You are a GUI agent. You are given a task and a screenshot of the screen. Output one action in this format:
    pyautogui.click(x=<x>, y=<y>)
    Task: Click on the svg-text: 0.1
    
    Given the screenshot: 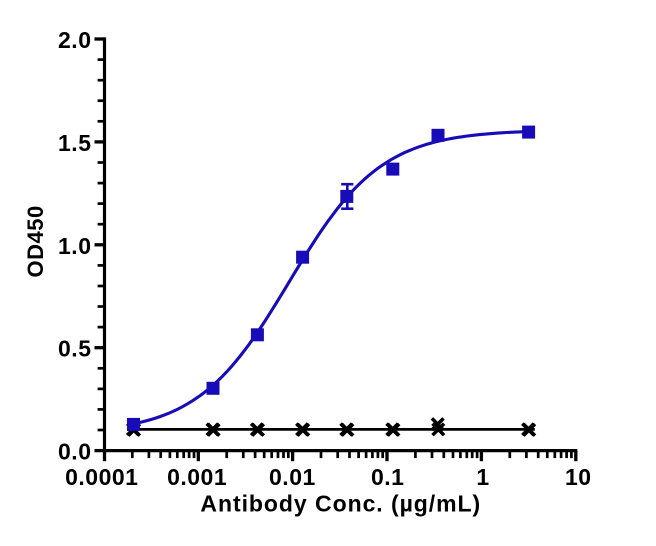 What is the action you would take?
    pyautogui.click(x=387, y=477)
    